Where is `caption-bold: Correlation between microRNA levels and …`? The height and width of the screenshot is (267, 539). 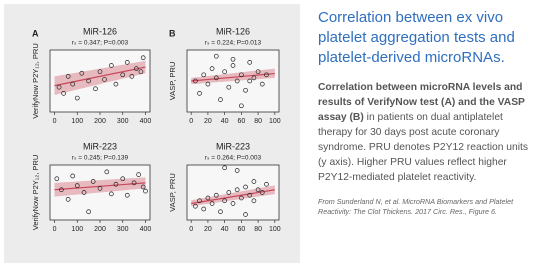 caption-bold: Correlation between microRNA levels and … is located at coordinates (421, 102).